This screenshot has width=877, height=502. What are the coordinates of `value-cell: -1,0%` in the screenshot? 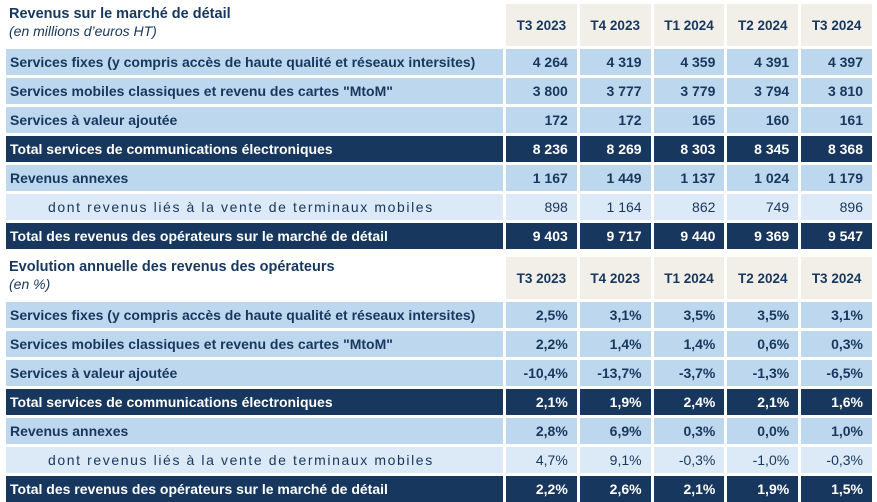 It's located at (763, 460).